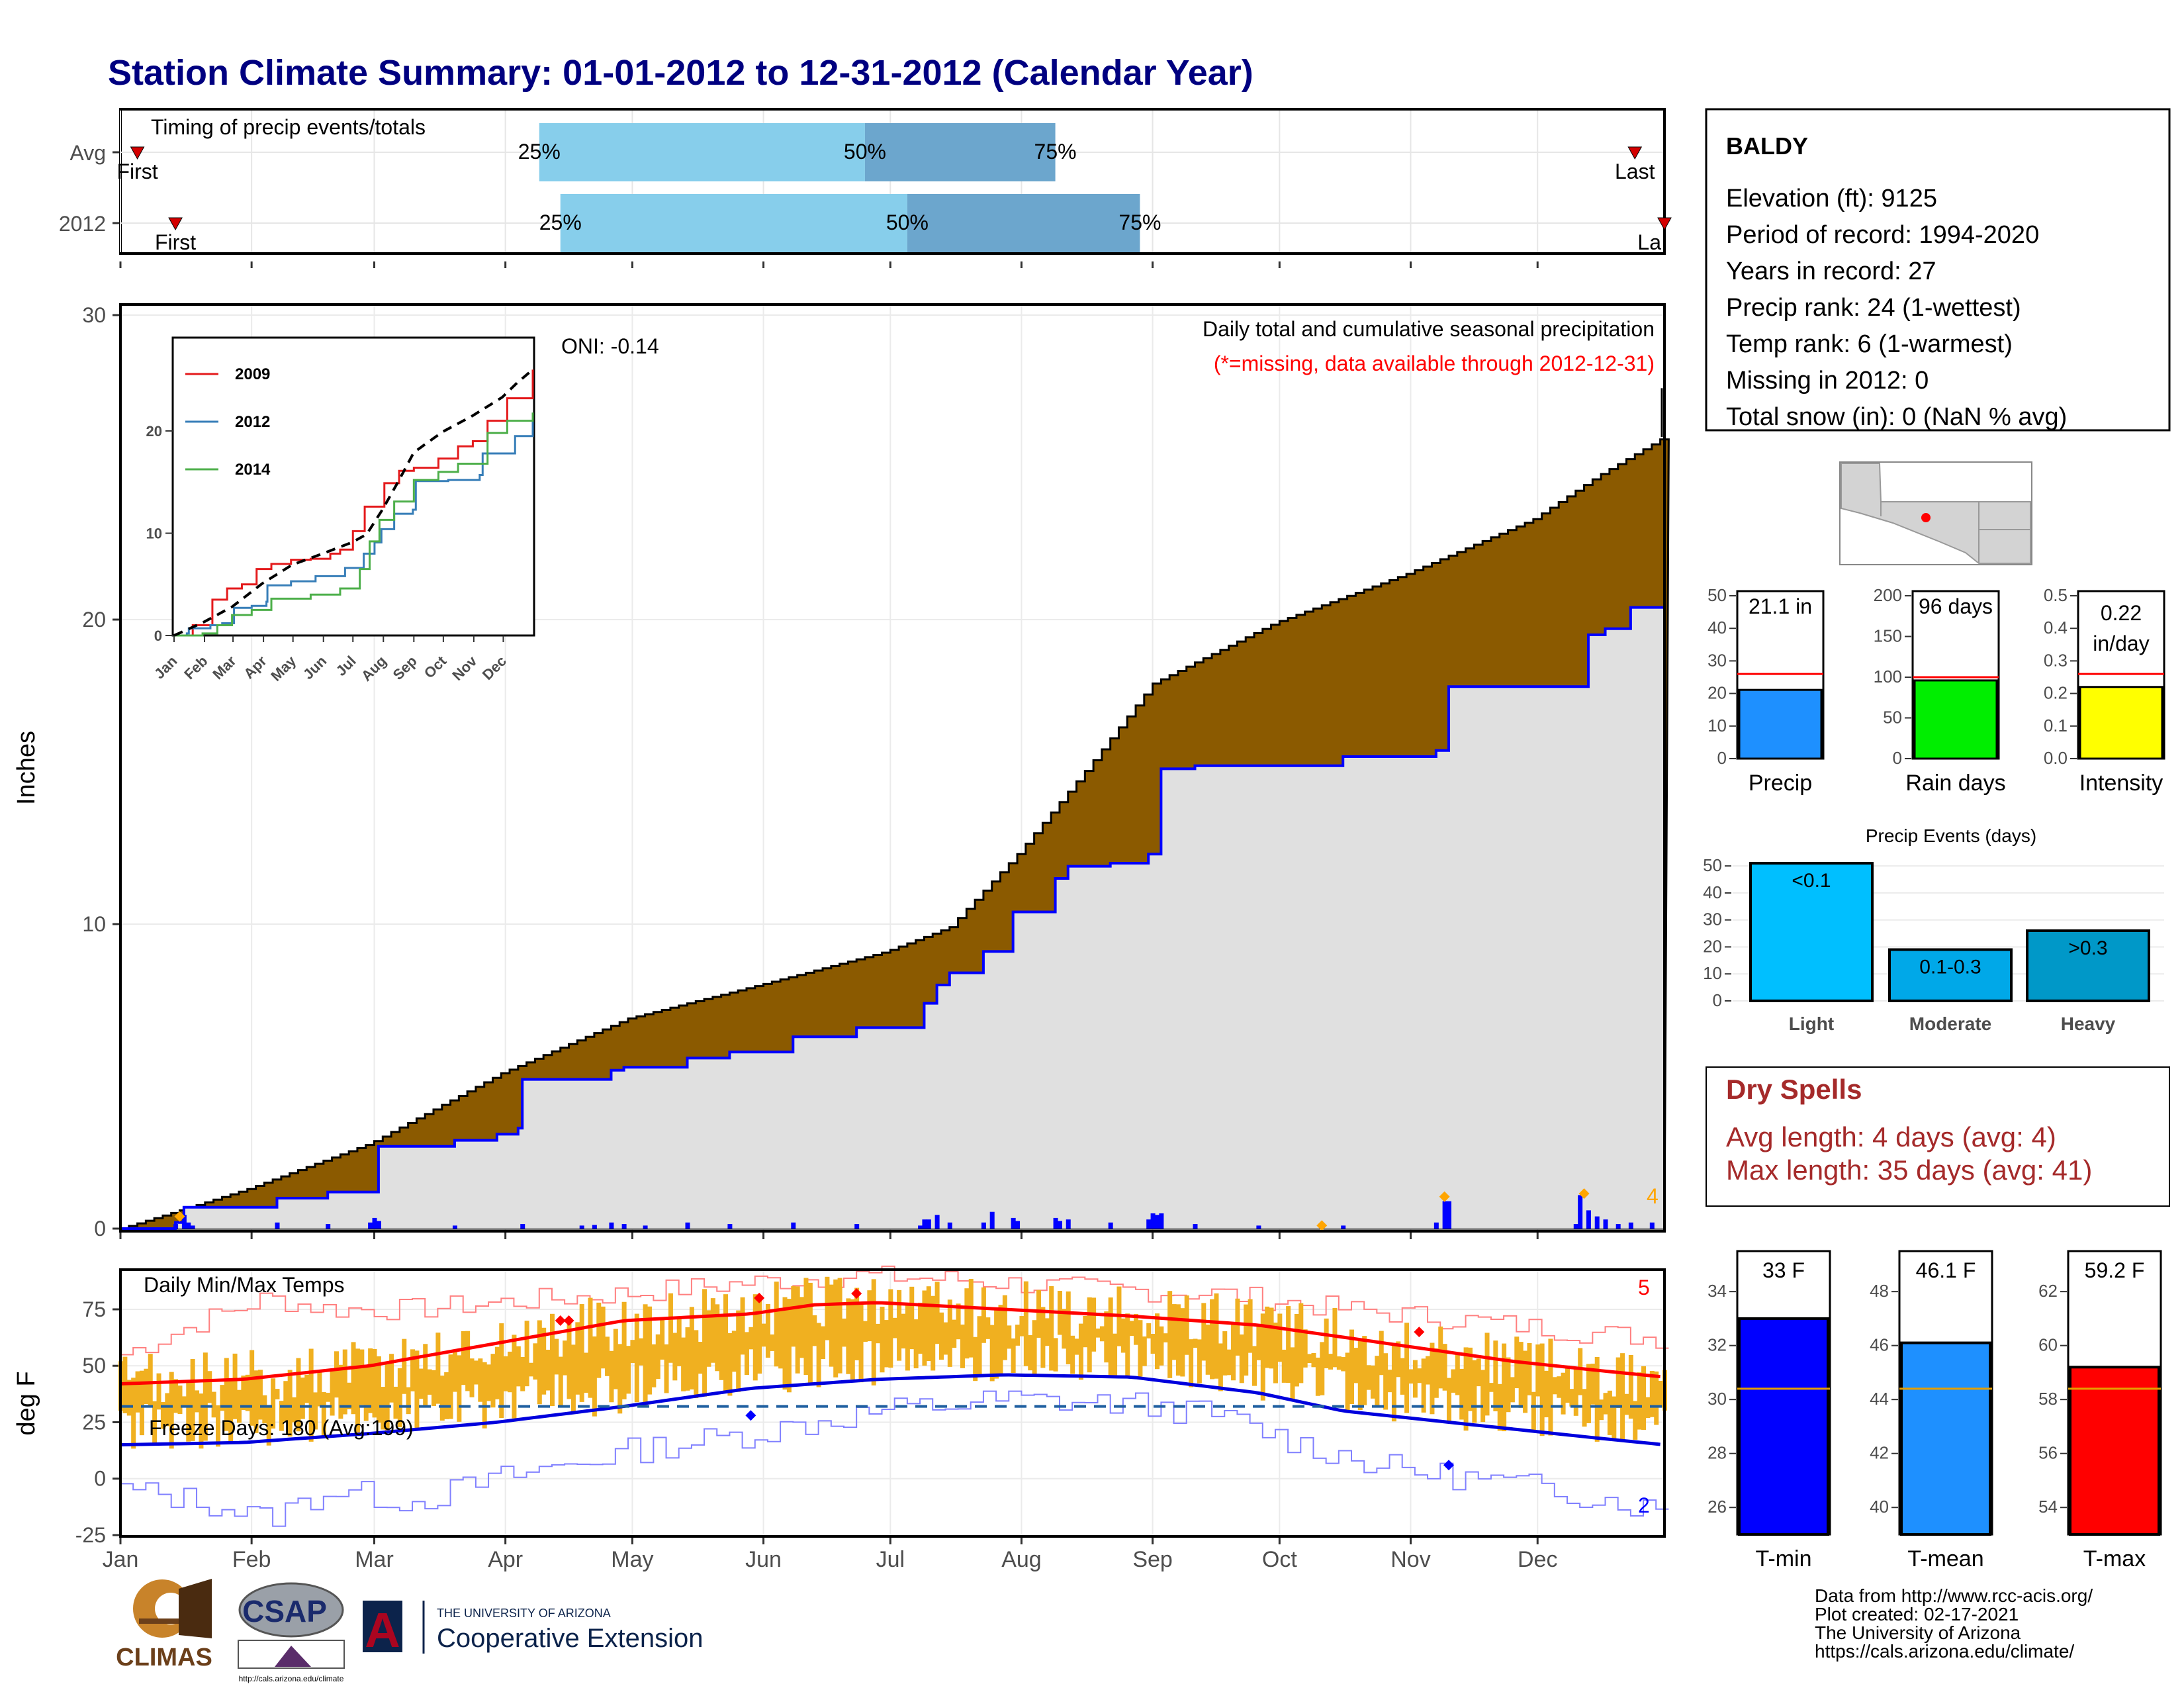 The height and width of the screenshot is (1688, 2184). Describe the element at coordinates (2056, 758) in the screenshot. I see `summary-y-tick-label: 0.0` at that location.